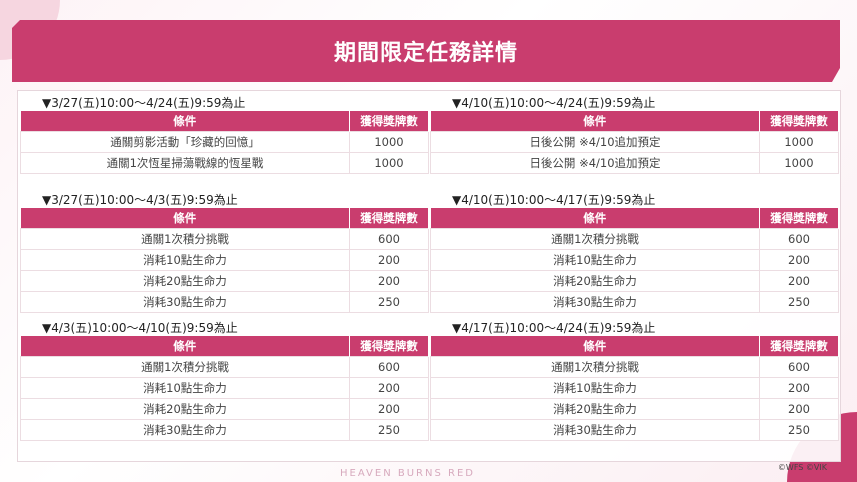 The height and width of the screenshot is (482, 857). What do you see at coordinates (144, 103) in the screenshot?
I see `period-label: ▼3/27(五)10:00～4/24(五)9:59為止` at bounding box center [144, 103].